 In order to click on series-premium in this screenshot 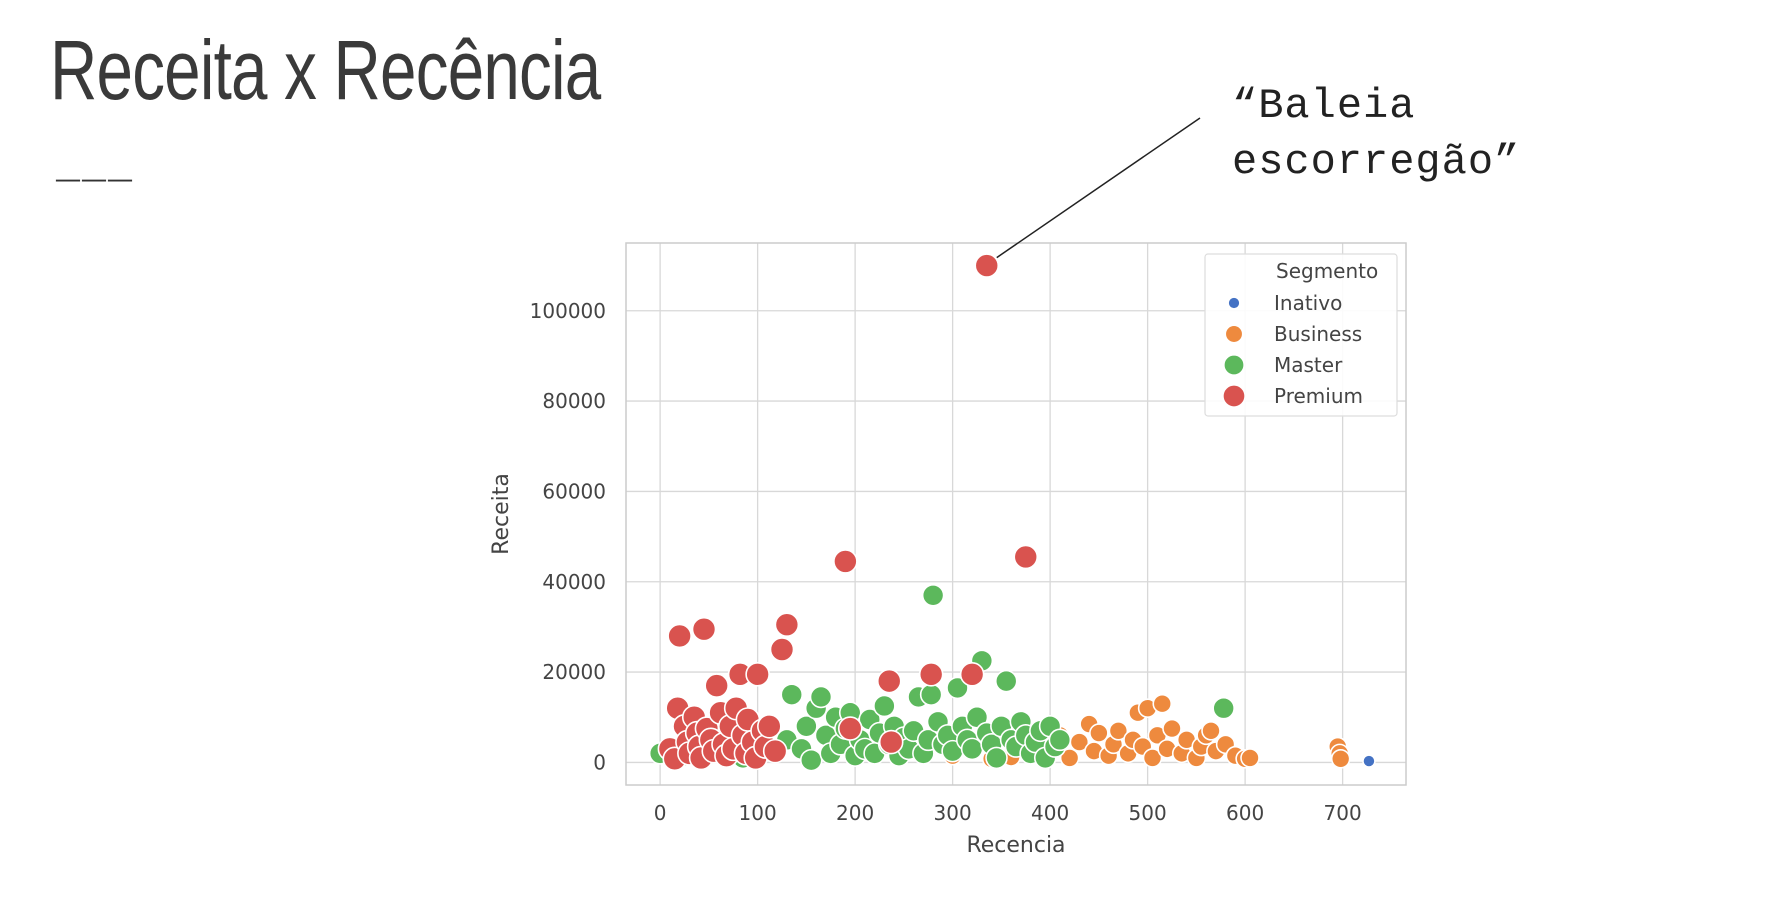, I will do `click(848, 512)`.